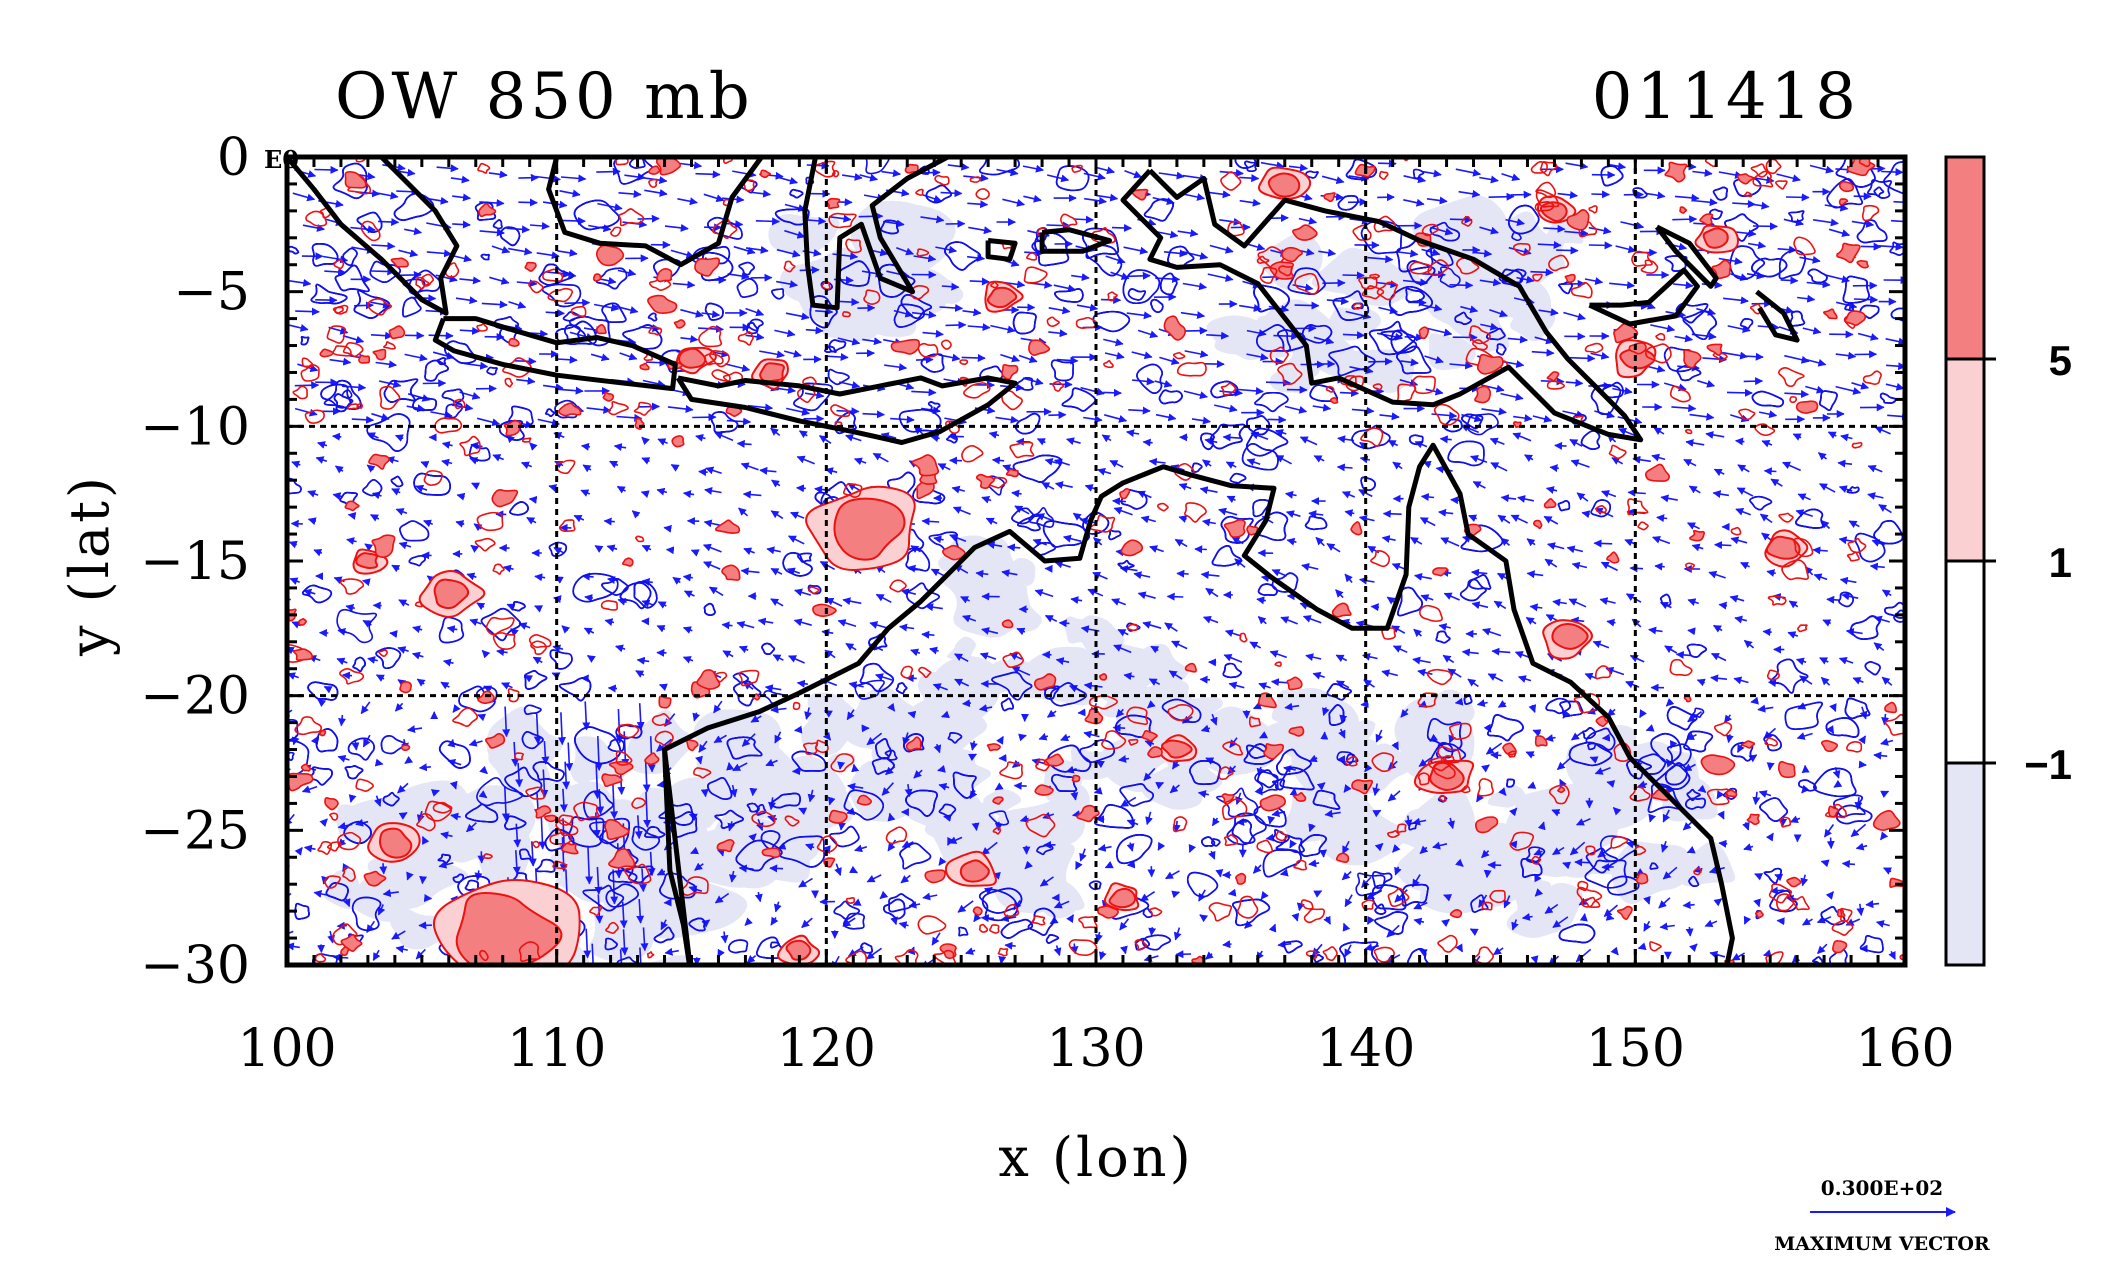 Image resolution: width=2111 pixels, height=1263 pixels. What do you see at coordinates (1635, 1049) in the screenshot?
I see `x-tick-label: 150` at bounding box center [1635, 1049].